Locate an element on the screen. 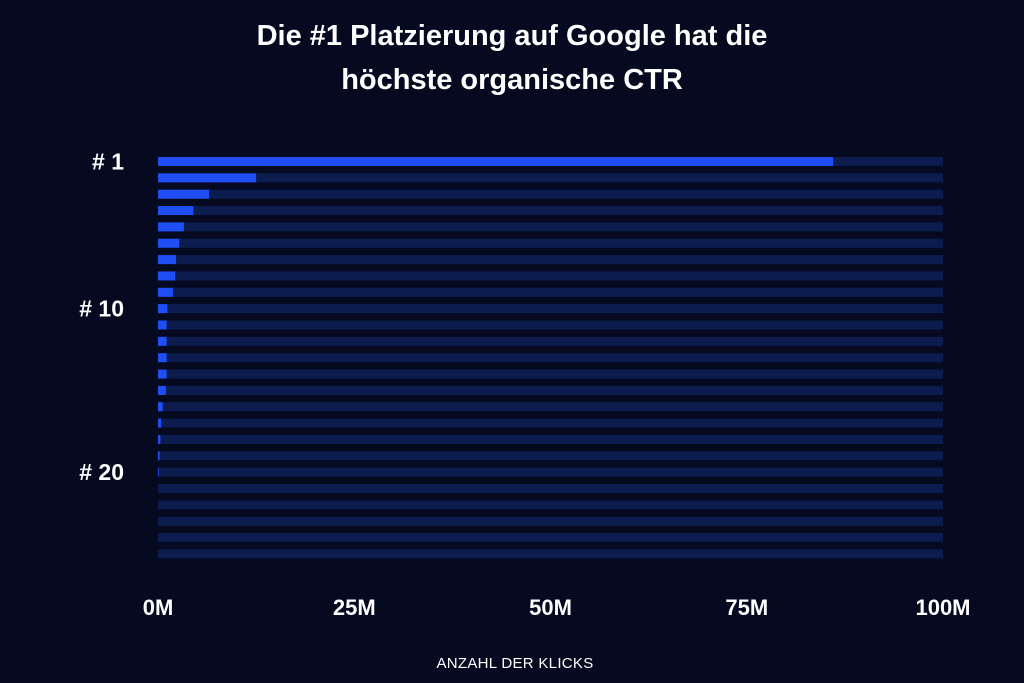 The height and width of the screenshot is (683, 1024). rank-labels: # 1 # 10 # 20 is located at coordinates (101, 317).